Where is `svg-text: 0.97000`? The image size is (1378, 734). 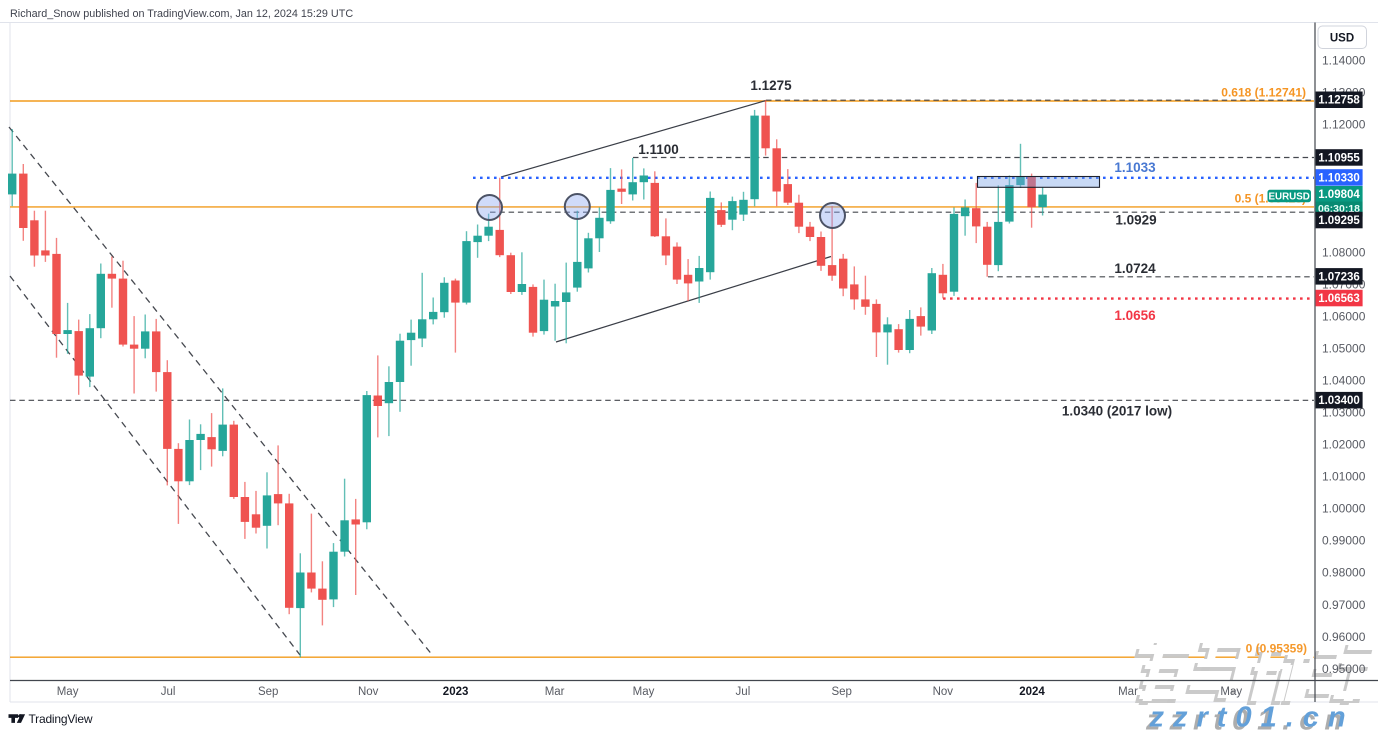
svg-text: 0.97000 is located at coordinates (1344, 605).